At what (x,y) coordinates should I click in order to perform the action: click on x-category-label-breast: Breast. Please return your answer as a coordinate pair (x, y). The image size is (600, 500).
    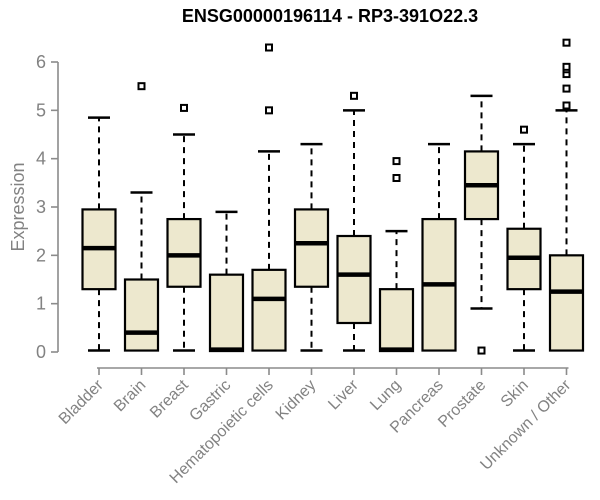
    Looking at the image, I should click on (169, 398).